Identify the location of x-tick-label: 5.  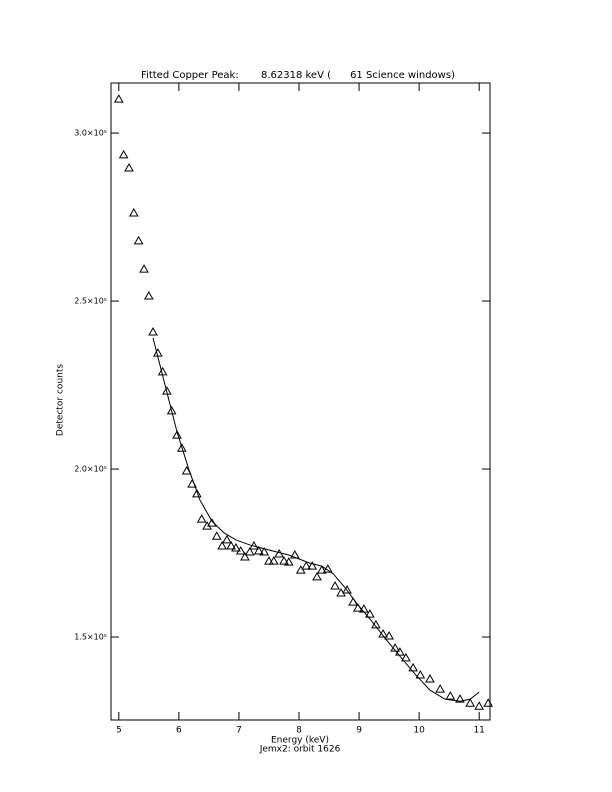
(119, 731).